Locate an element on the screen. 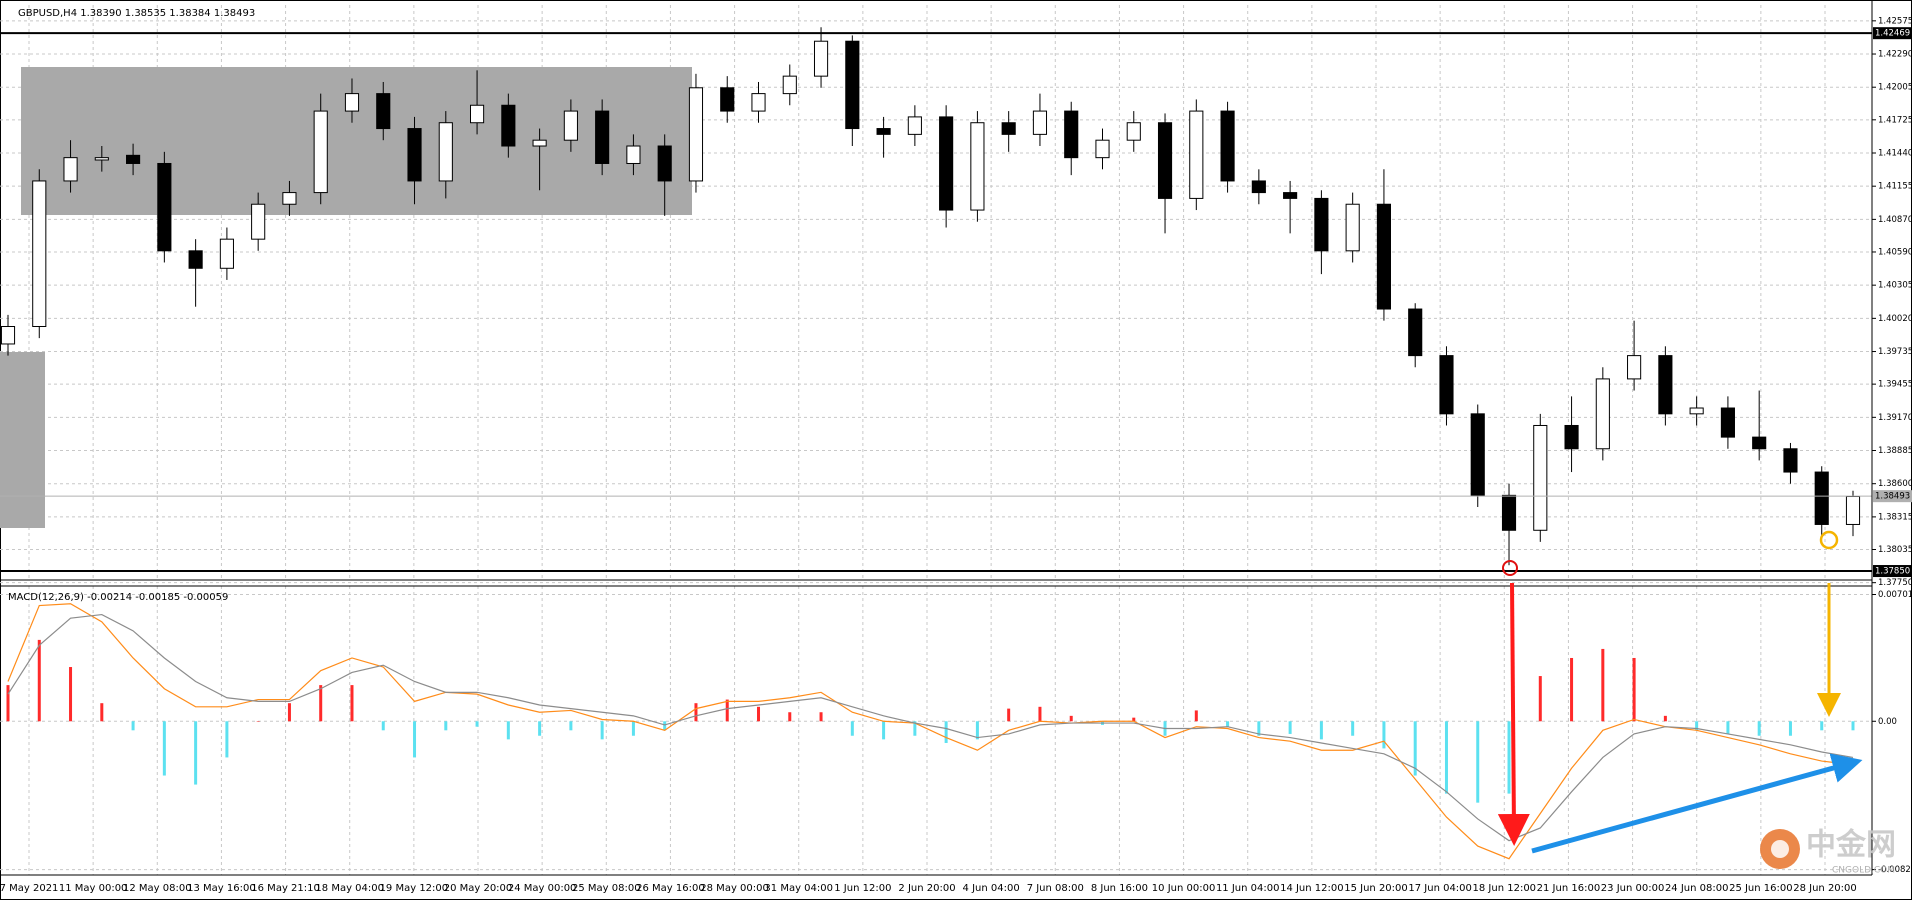  x-tick-label: 24 May 00:00 is located at coordinates (542, 888).